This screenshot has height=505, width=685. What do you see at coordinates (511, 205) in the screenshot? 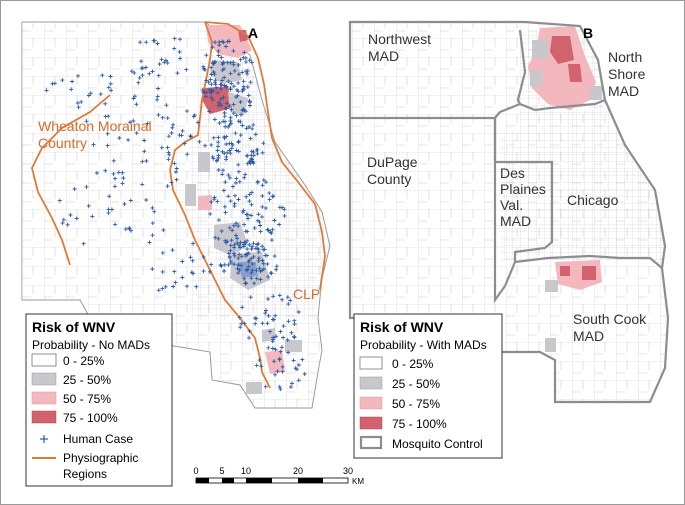
I see `district-label-desplaines-3: Val.` at bounding box center [511, 205].